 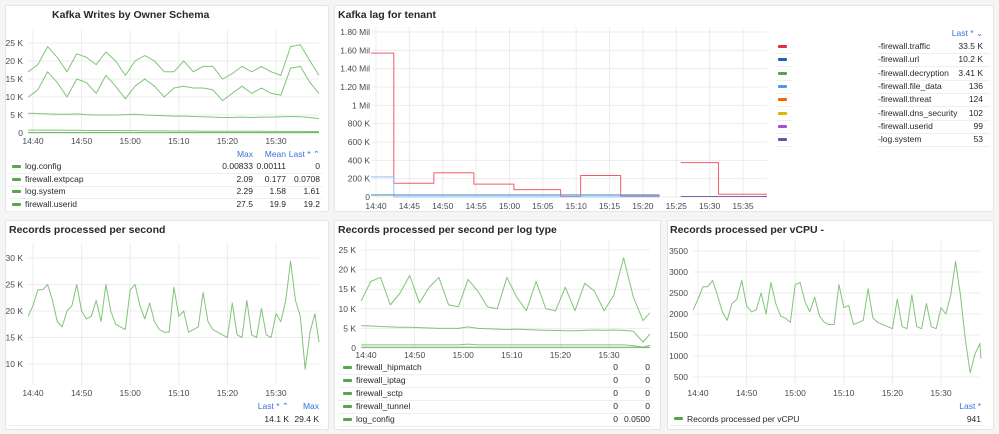 What do you see at coordinates (970, 59) in the screenshot?
I see `legend-last: 10.2 K` at bounding box center [970, 59].